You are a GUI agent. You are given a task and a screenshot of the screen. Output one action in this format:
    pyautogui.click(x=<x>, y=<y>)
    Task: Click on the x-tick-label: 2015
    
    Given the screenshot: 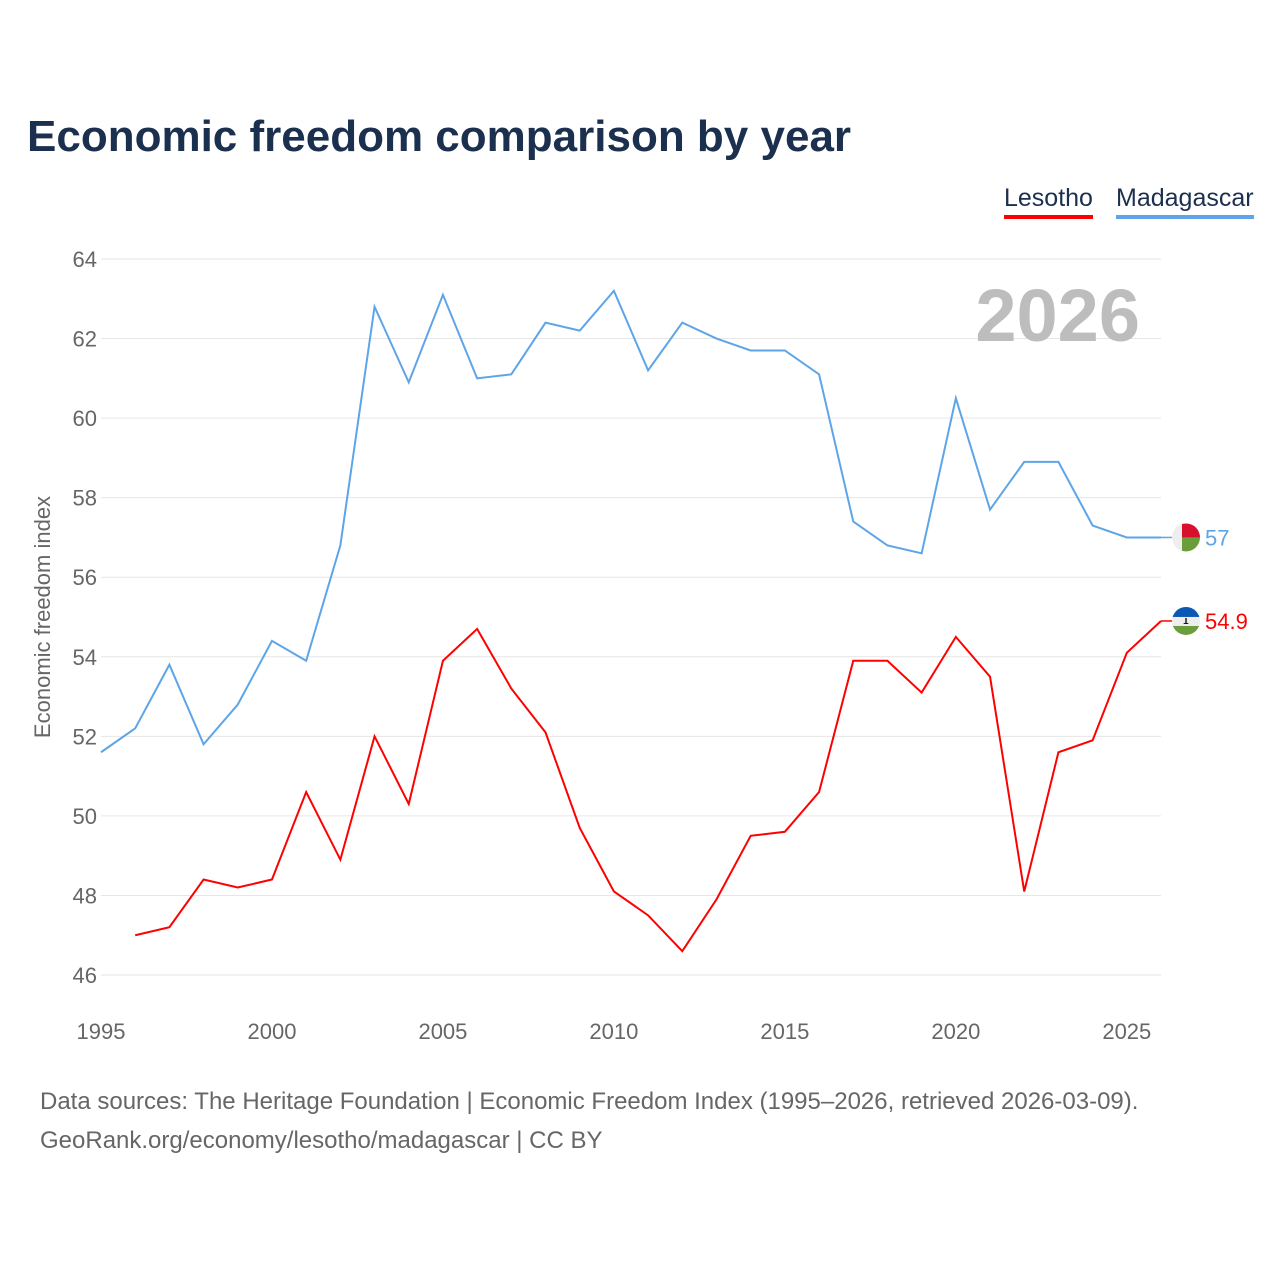 What is the action you would take?
    pyautogui.click(x=784, y=1031)
    